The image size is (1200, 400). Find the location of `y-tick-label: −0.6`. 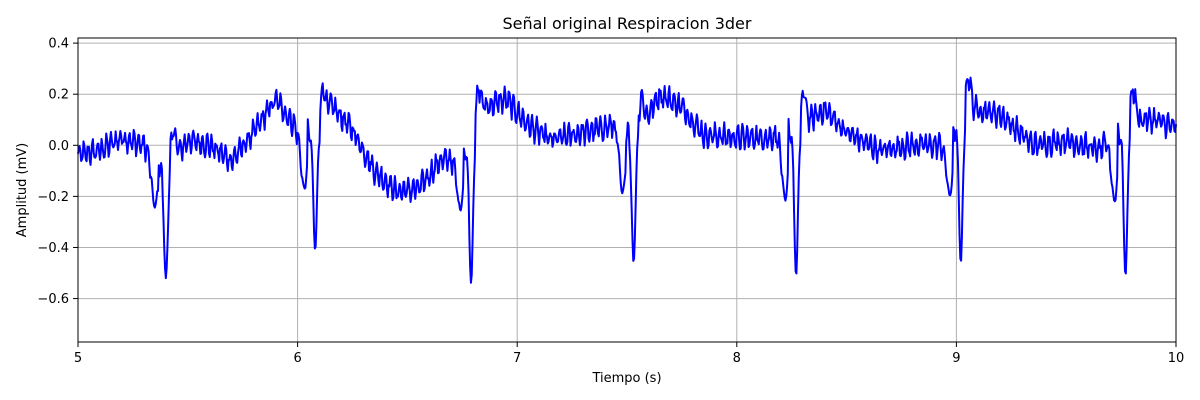

y-tick-label: −0.6 is located at coordinates (53, 299).